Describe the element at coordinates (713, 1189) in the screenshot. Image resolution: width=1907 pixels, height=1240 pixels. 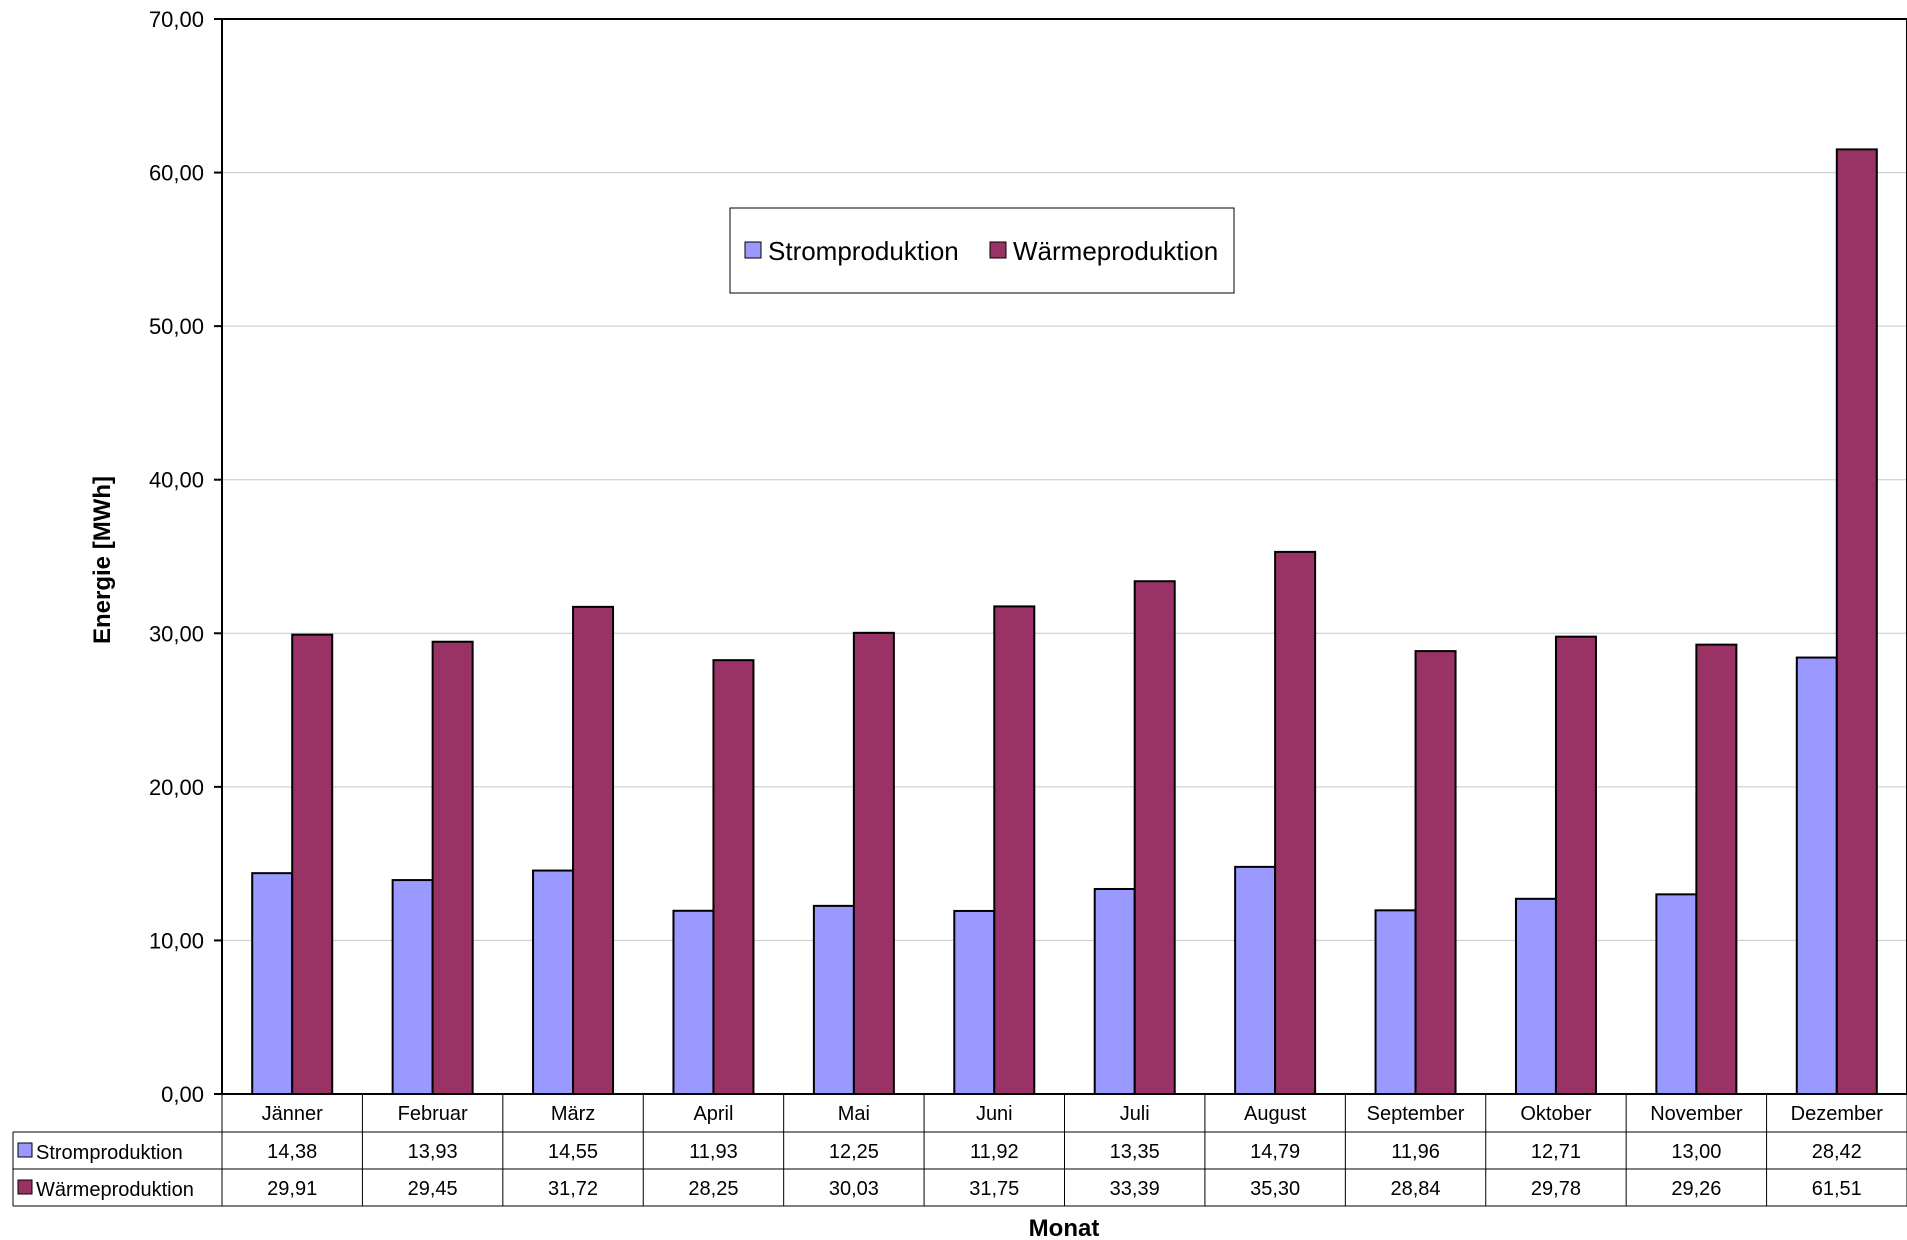
I see `table-value-waermeproduktion: 28,25` at that location.